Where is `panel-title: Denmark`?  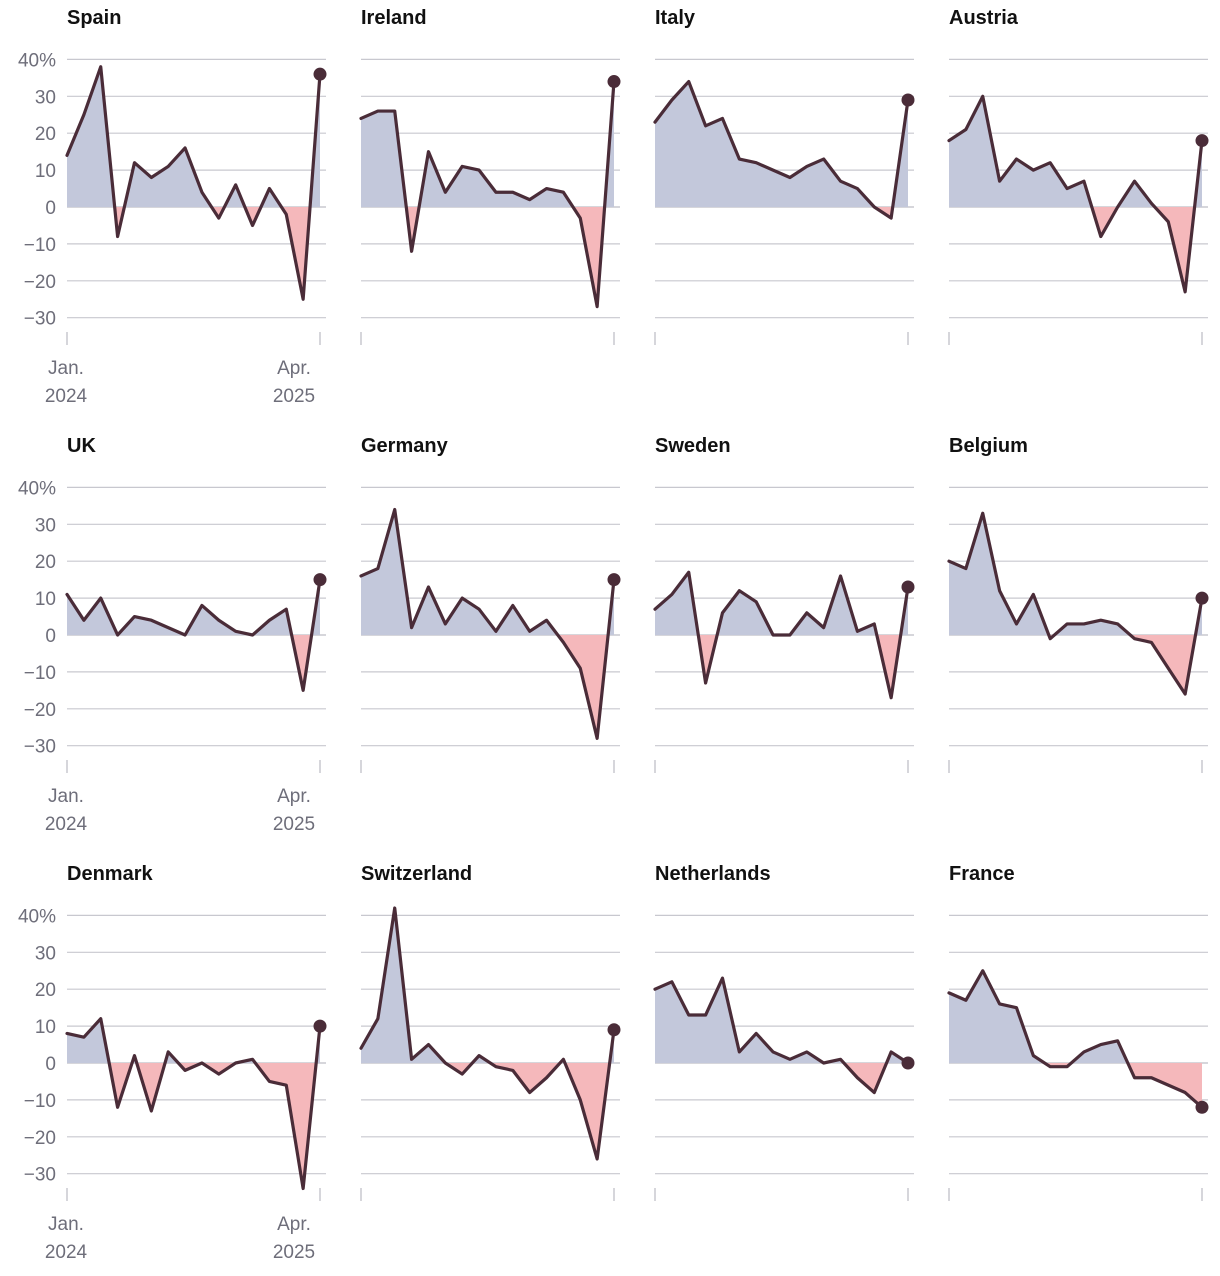
panel-title: Denmark is located at coordinates (110, 874).